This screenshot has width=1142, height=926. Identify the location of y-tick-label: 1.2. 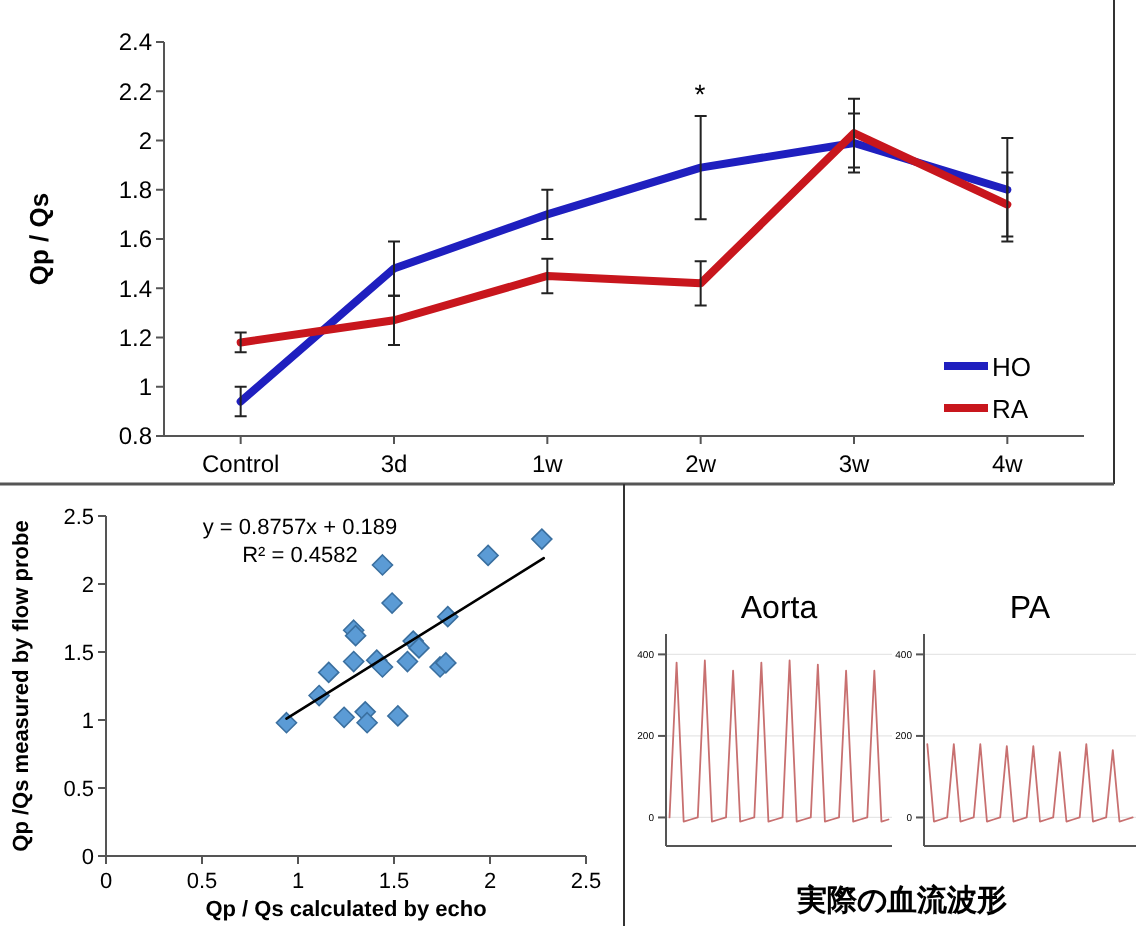
(135, 337).